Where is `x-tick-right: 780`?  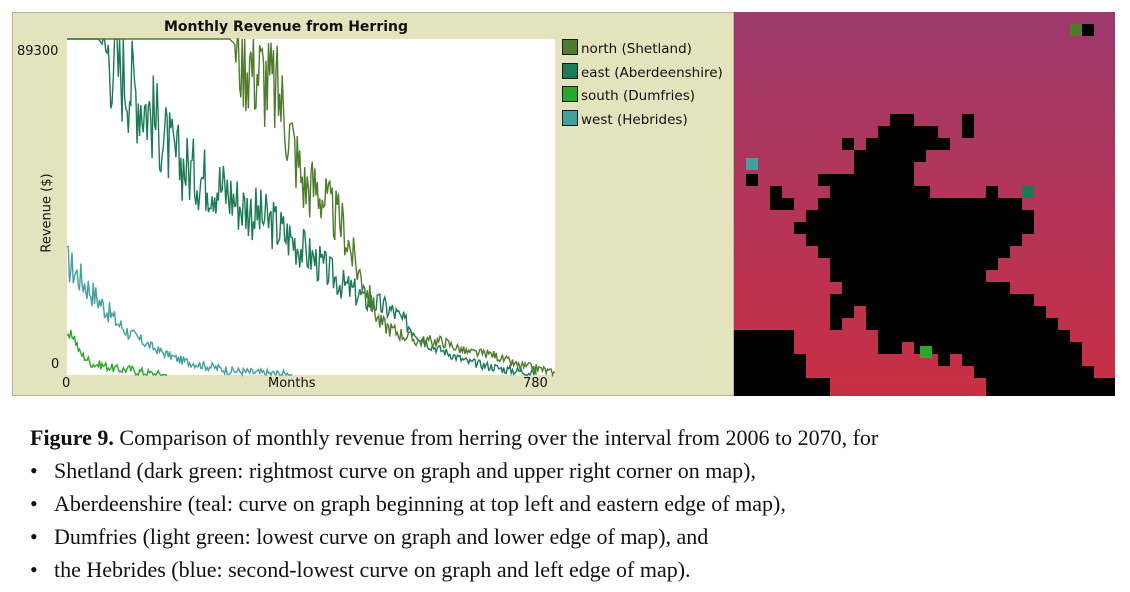 x-tick-right: 780 is located at coordinates (535, 383).